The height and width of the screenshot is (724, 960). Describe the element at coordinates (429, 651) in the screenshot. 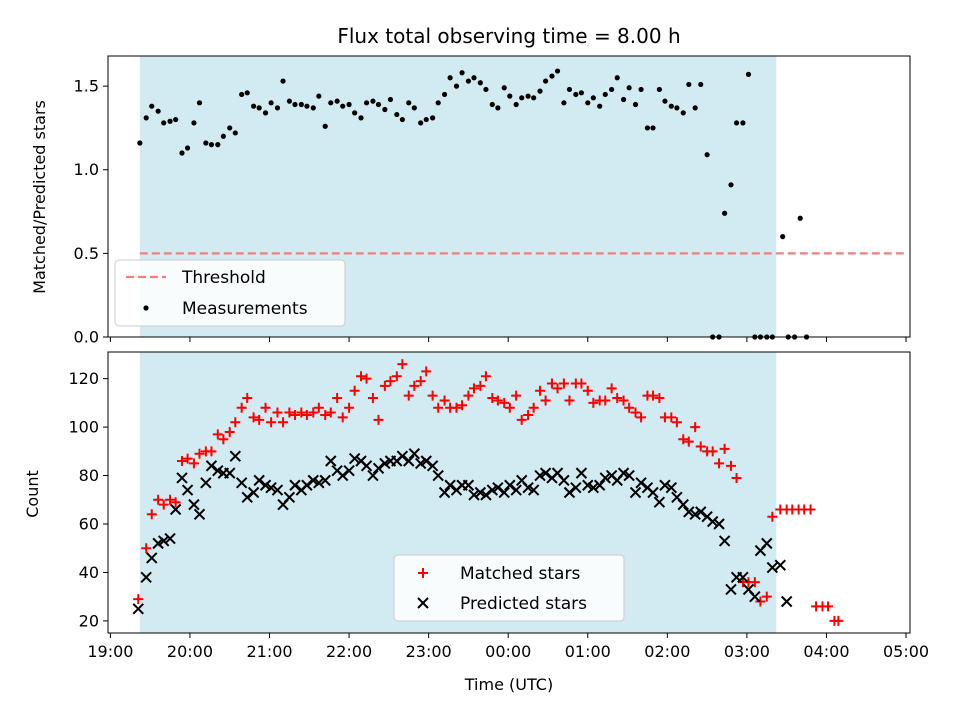

I see `x-tick-label: 23:00` at that location.